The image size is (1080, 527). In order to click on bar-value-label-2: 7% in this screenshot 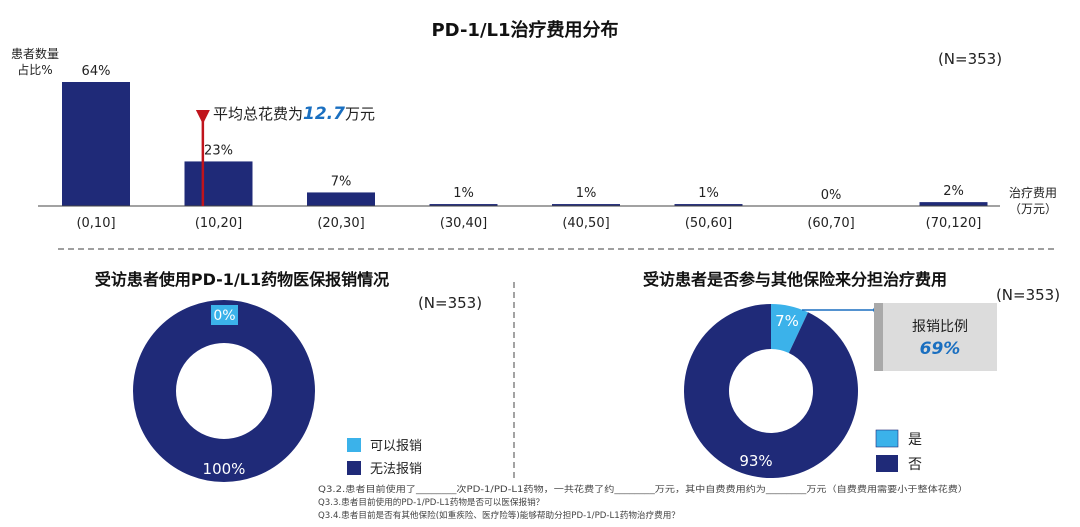, I will do `click(341, 181)`.